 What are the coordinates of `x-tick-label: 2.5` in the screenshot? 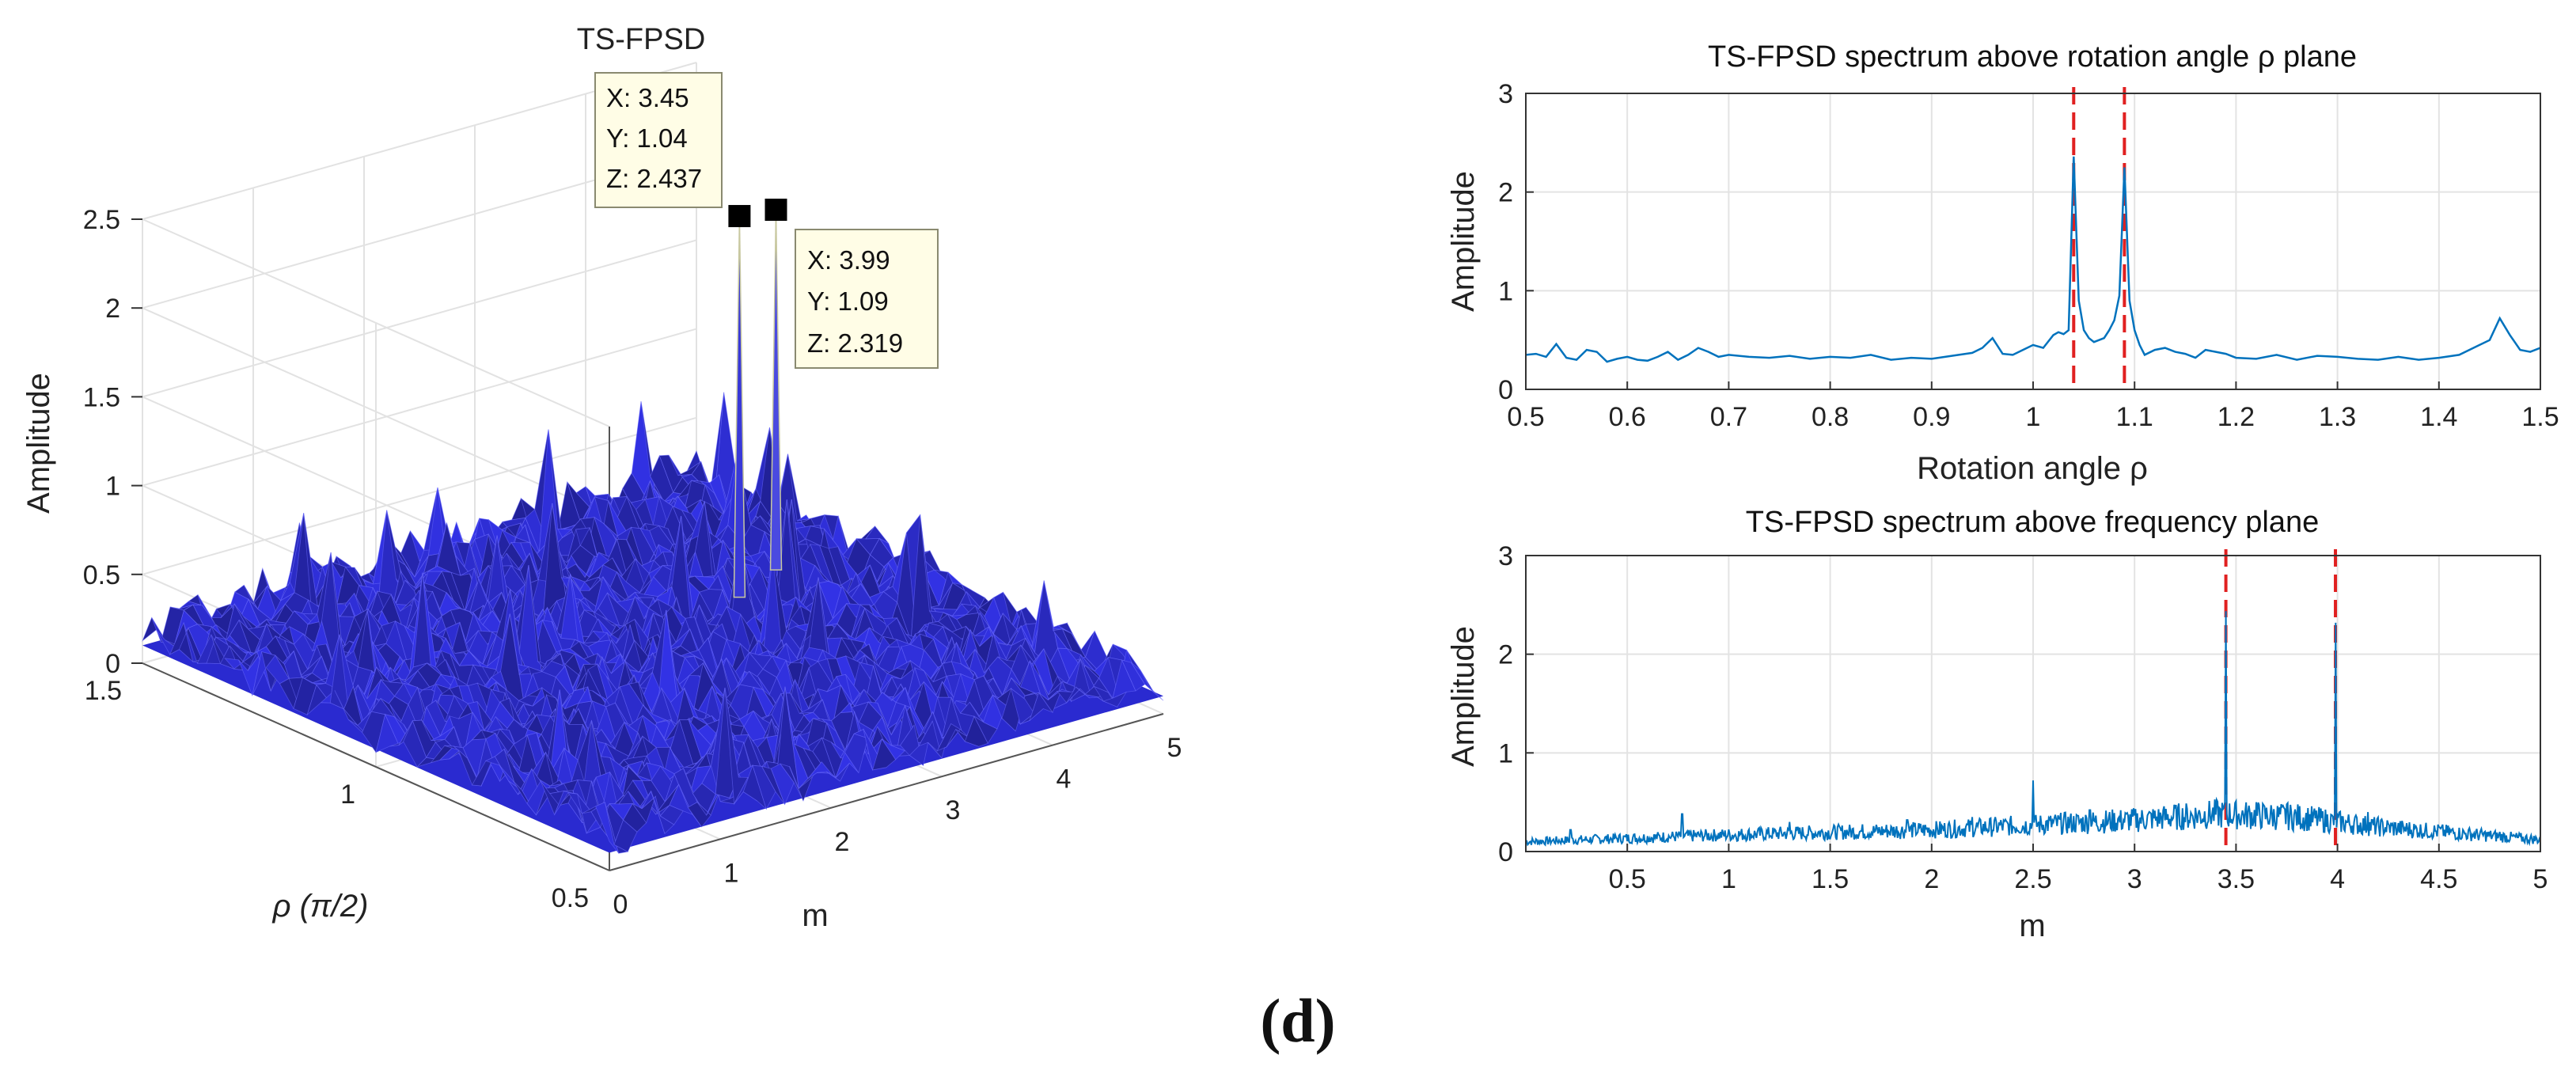 It's located at (2032, 879).